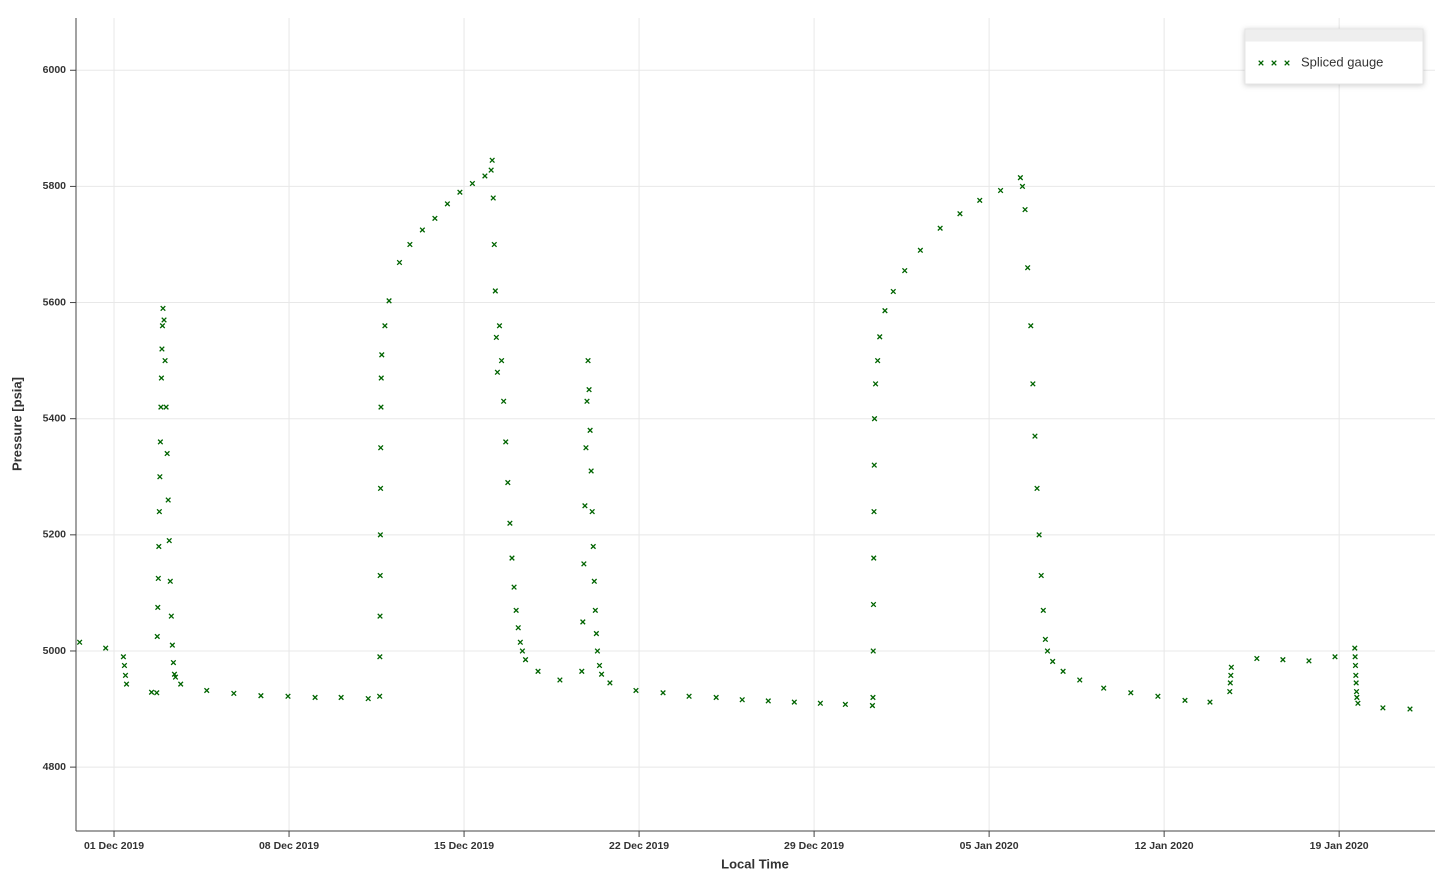 This screenshot has height=878, width=1447. What do you see at coordinates (1274, 63) in the screenshot?
I see `legend-marker` at bounding box center [1274, 63].